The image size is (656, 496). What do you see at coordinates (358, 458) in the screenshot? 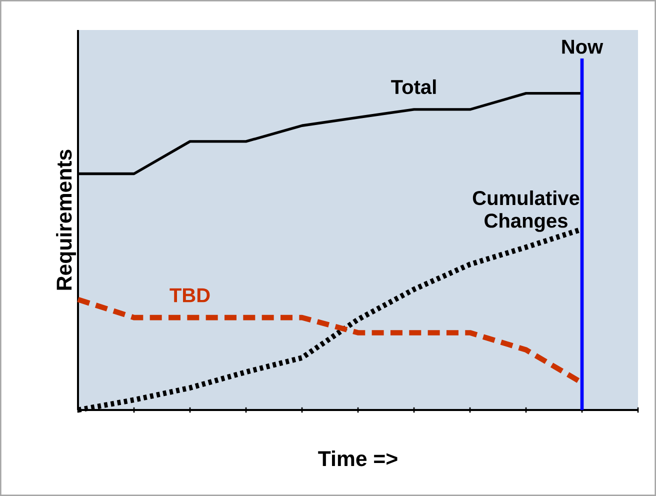
I see `x-axis-title: Time =>` at bounding box center [358, 458].